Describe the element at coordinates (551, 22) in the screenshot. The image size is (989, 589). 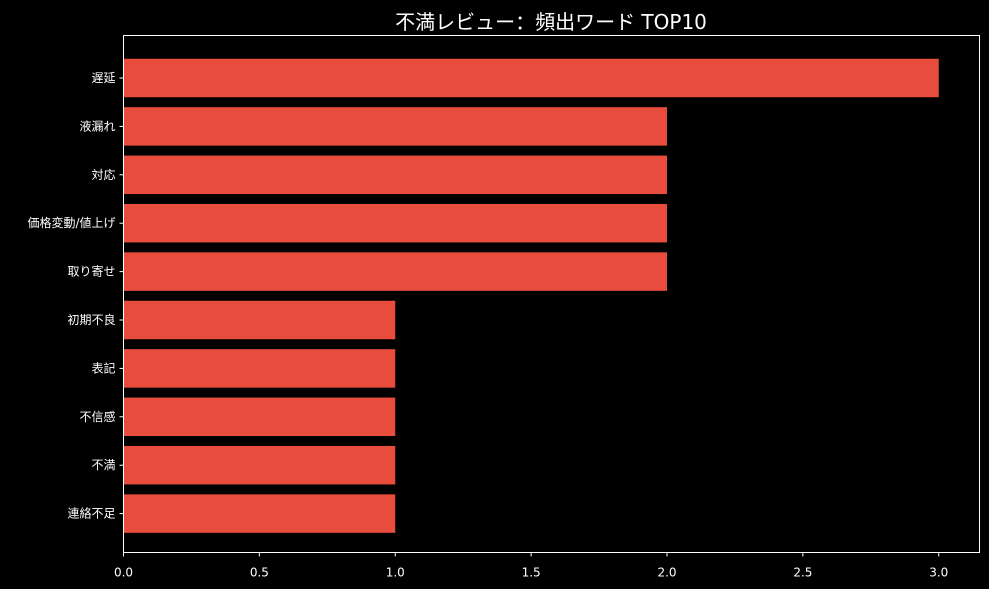
I see `chart-title: 不満レビュー：頻出ワード TOP10` at that location.